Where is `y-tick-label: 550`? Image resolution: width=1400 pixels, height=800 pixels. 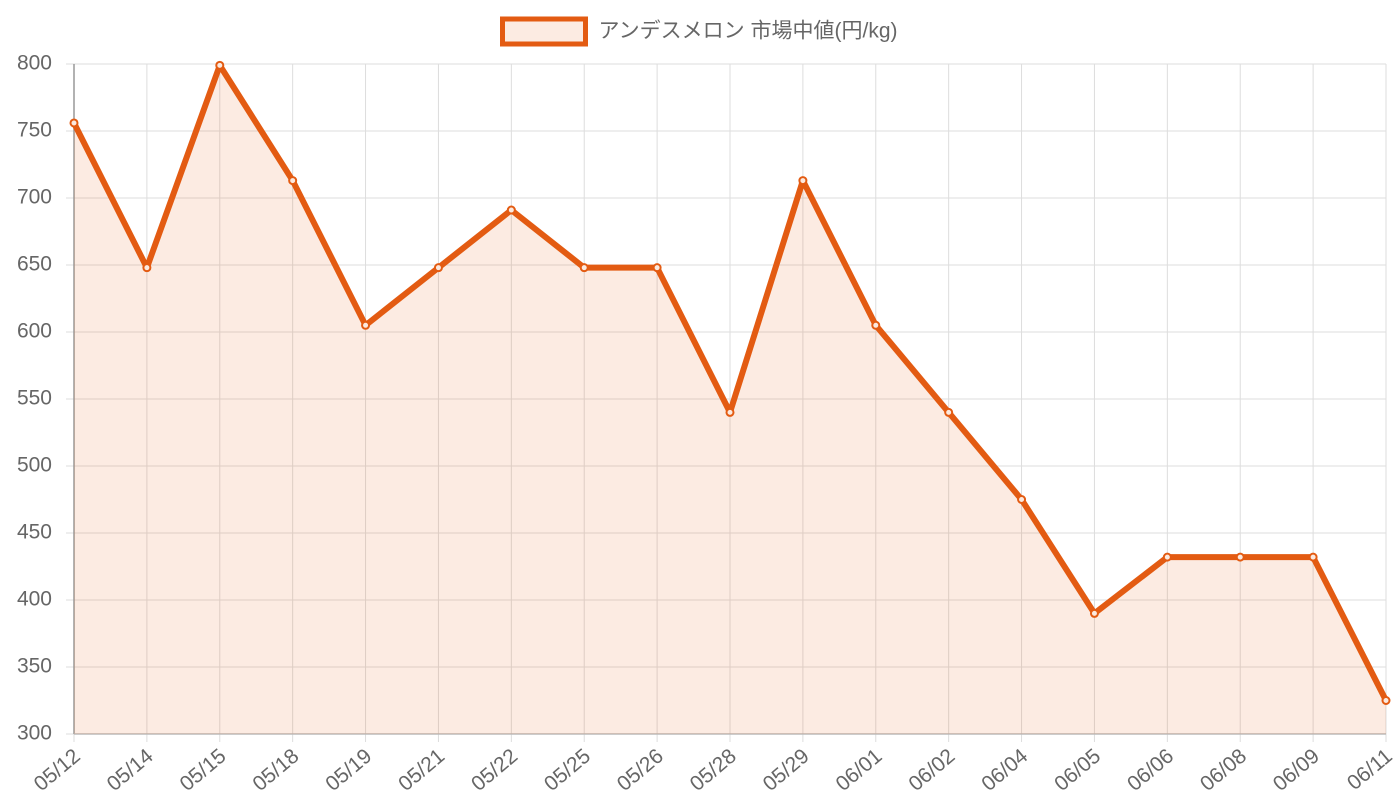
y-tick-label: 550 is located at coordinates (34, 398).